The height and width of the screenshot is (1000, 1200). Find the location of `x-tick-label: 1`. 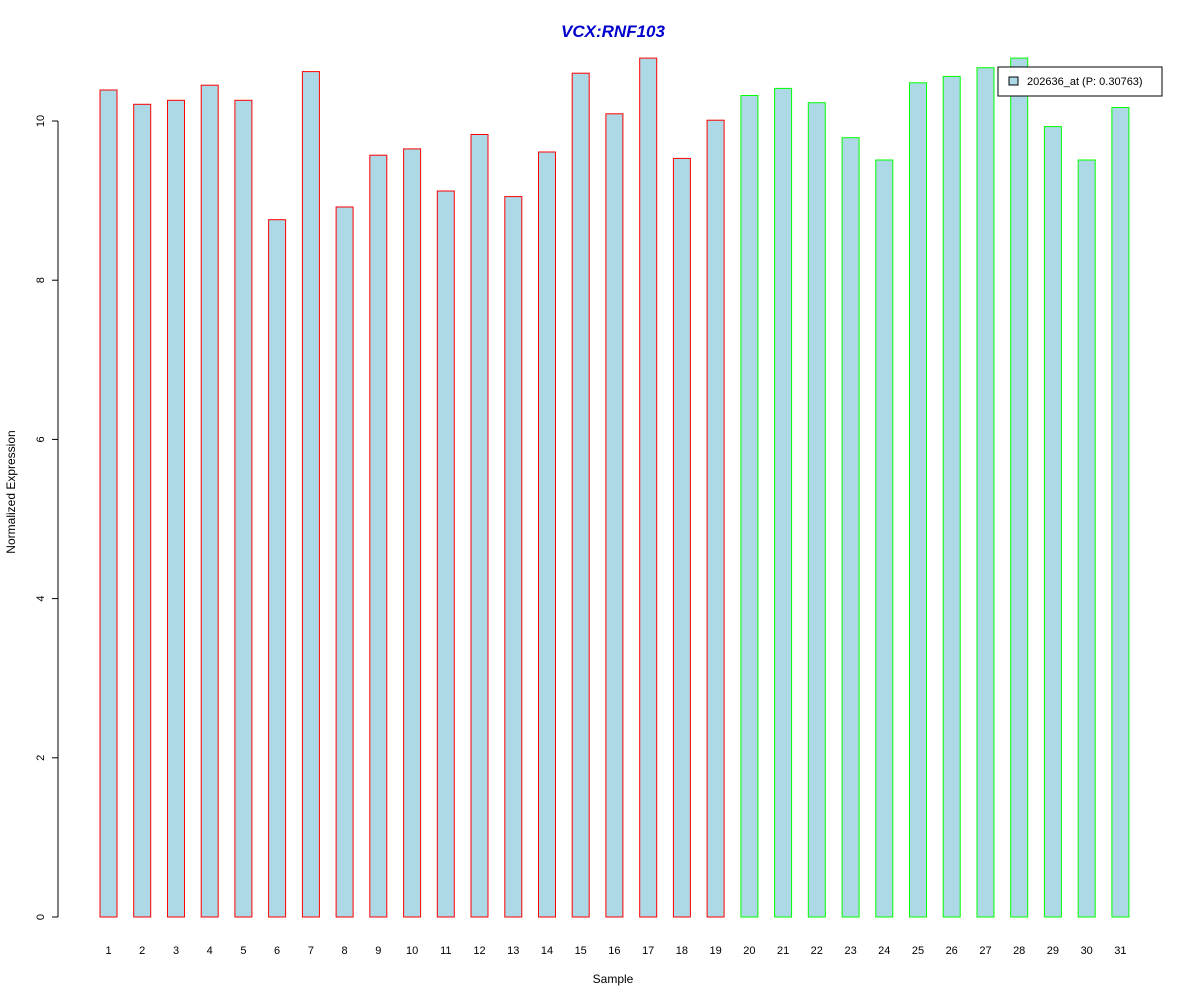

x-tick-label: 1 is located at coordinates (108, 951).